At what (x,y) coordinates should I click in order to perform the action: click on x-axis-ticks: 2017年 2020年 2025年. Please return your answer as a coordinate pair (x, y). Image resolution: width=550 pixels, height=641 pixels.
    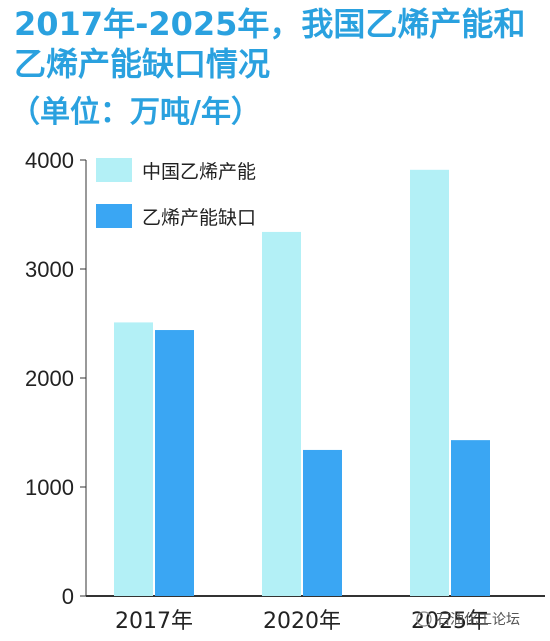
    Looking at the image, I should click on (302, 621).